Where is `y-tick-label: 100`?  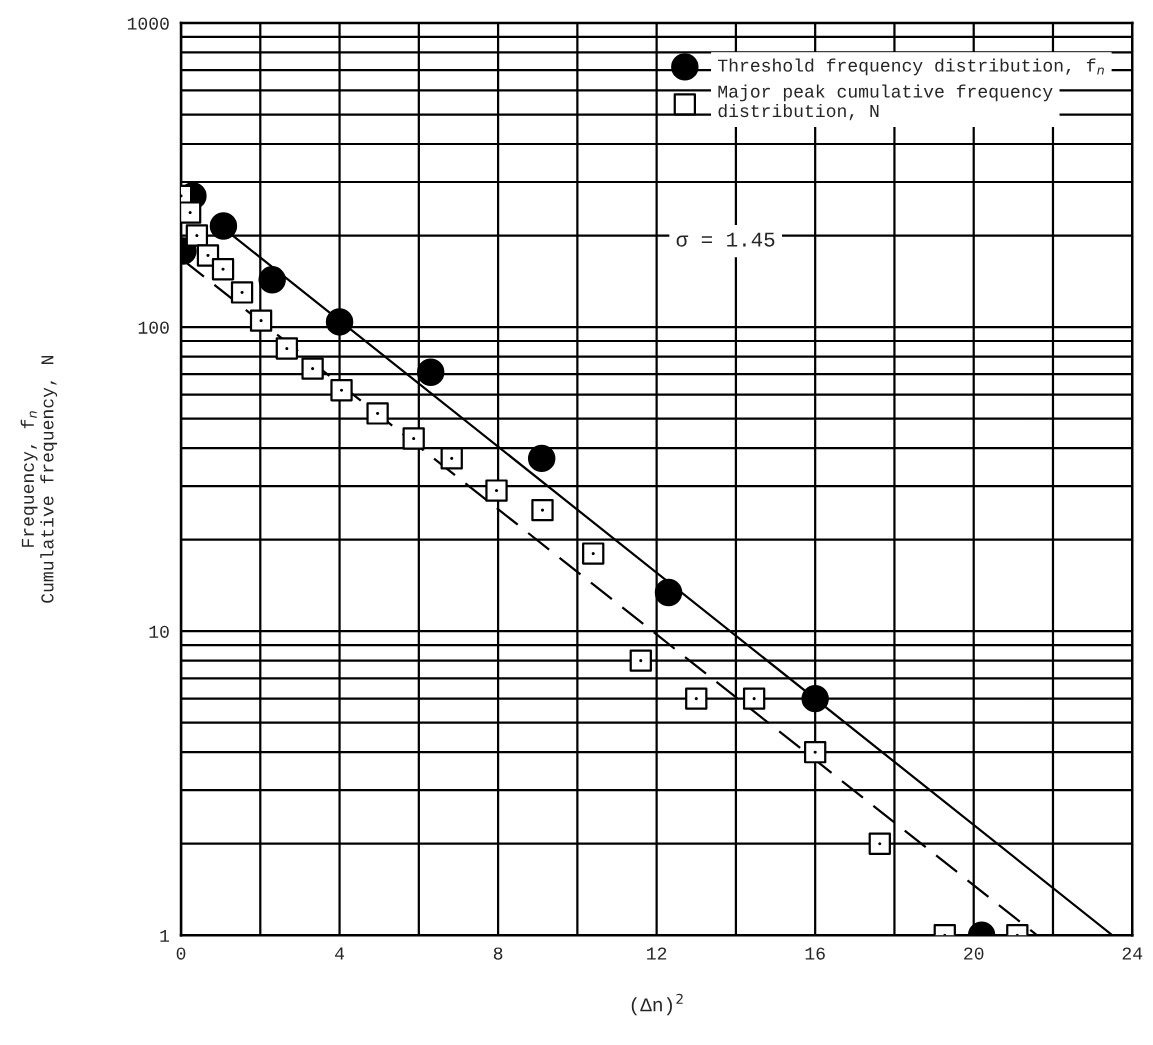 y-tick-label: 100 is located at coordinates (153, 327).